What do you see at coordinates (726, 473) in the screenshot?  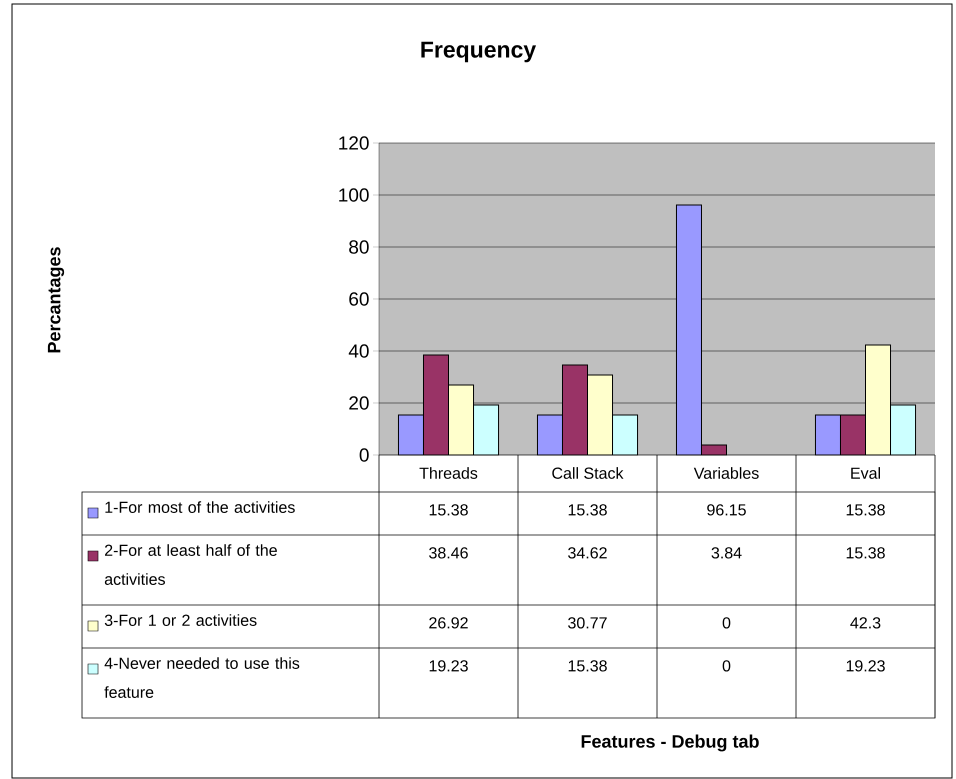 I see `x-tick-label: Variables` at bounding box center [726, 473].